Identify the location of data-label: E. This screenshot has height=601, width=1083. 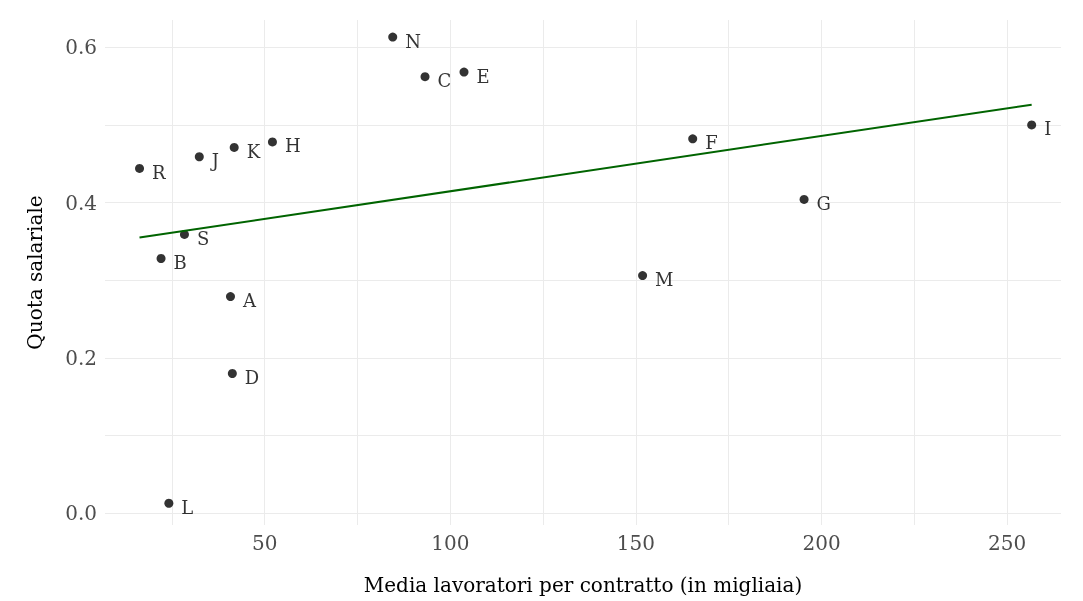
(483, 76).